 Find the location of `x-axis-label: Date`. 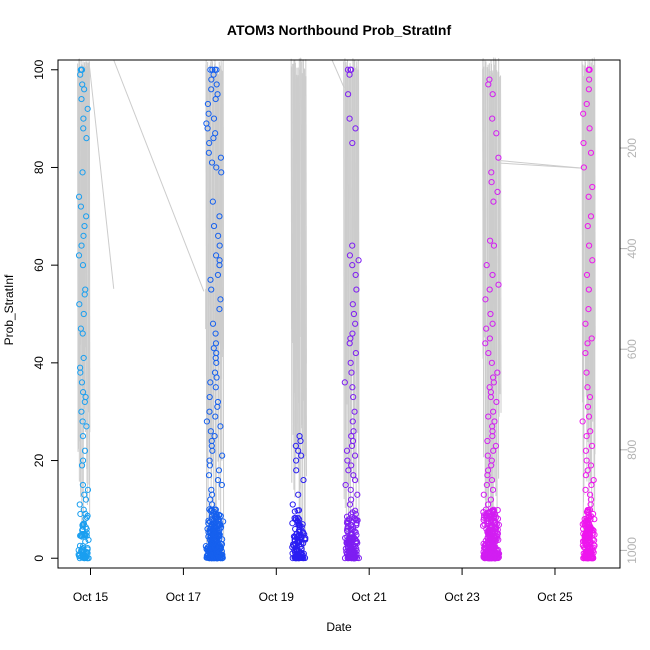

x-axis-label: Date is located at coordinates (339, 627).